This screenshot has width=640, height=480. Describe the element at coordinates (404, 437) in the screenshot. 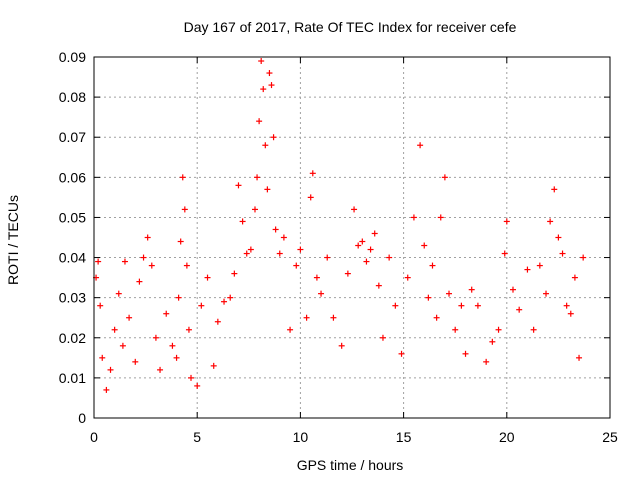

I see `x-tick-label: 15` at that location.